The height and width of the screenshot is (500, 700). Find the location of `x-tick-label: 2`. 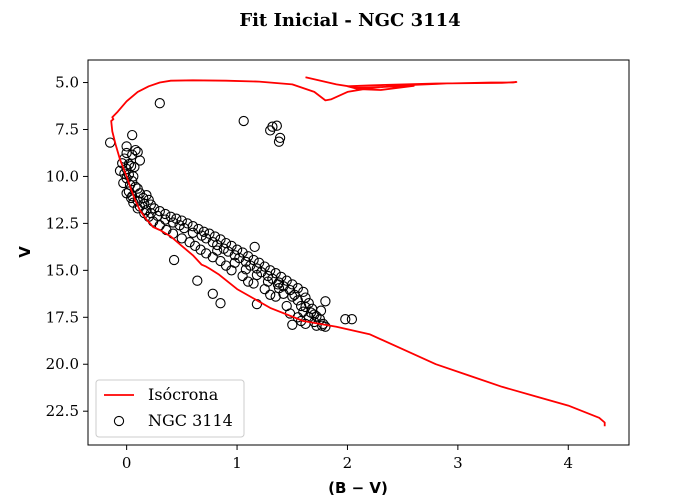

x-tick-label: 2 is located at coordinates (348, 463).